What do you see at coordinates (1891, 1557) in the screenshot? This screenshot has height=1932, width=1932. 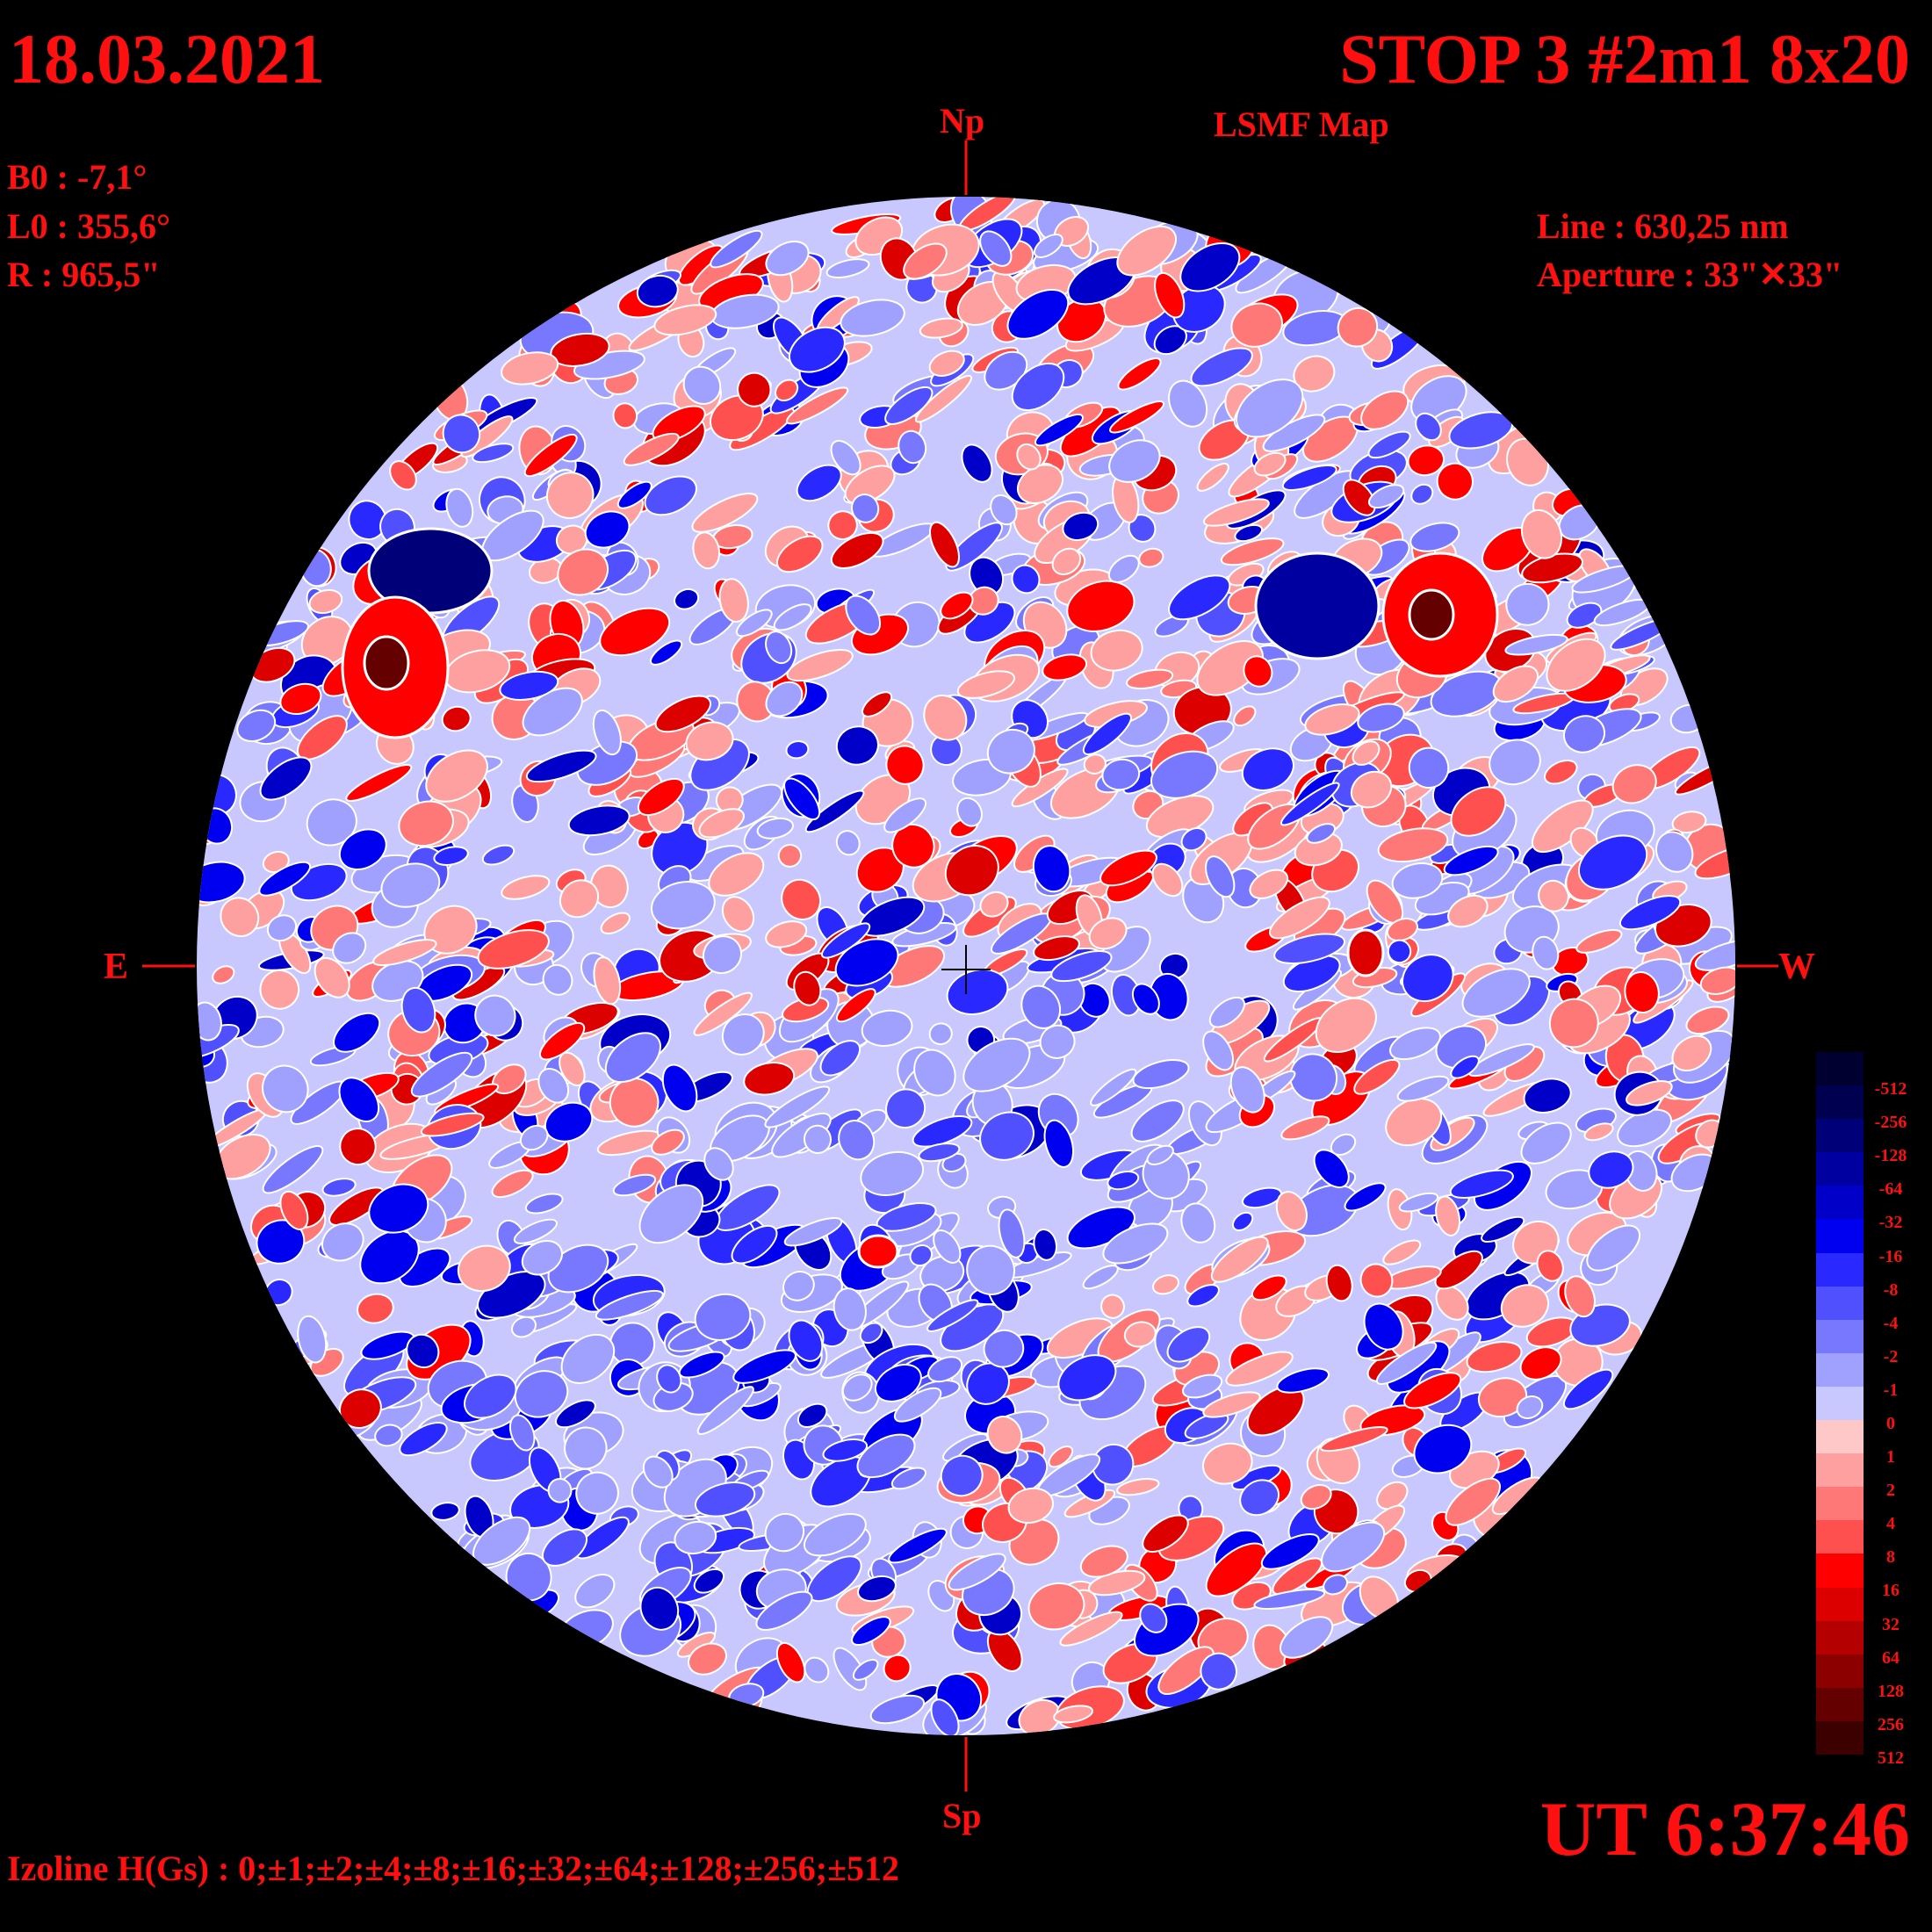 I see `legend-label: 8` at bounding box center [1891, 1557].